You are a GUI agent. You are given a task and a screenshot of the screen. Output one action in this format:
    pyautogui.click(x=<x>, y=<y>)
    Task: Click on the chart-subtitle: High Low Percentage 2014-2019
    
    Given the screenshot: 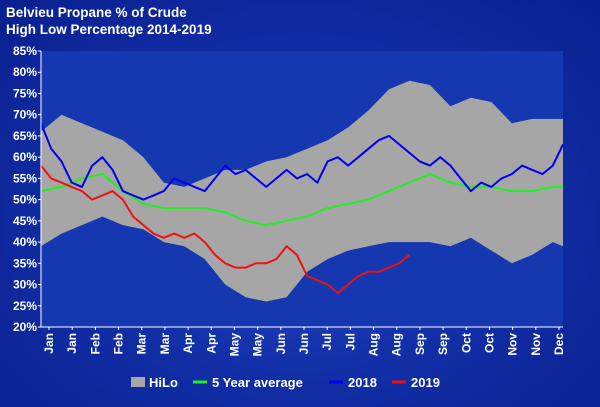 What is the action you would take?
    pyautogui.click(x=109, y=29)
    